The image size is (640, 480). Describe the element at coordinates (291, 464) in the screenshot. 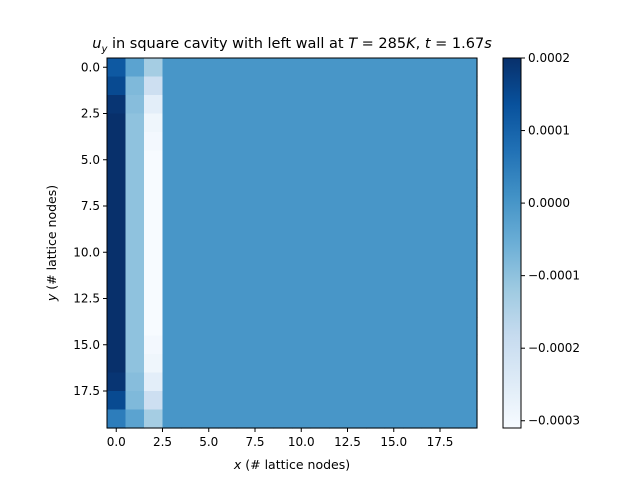

I see `x-axis-label: x (# lattice nodes)` at that location.